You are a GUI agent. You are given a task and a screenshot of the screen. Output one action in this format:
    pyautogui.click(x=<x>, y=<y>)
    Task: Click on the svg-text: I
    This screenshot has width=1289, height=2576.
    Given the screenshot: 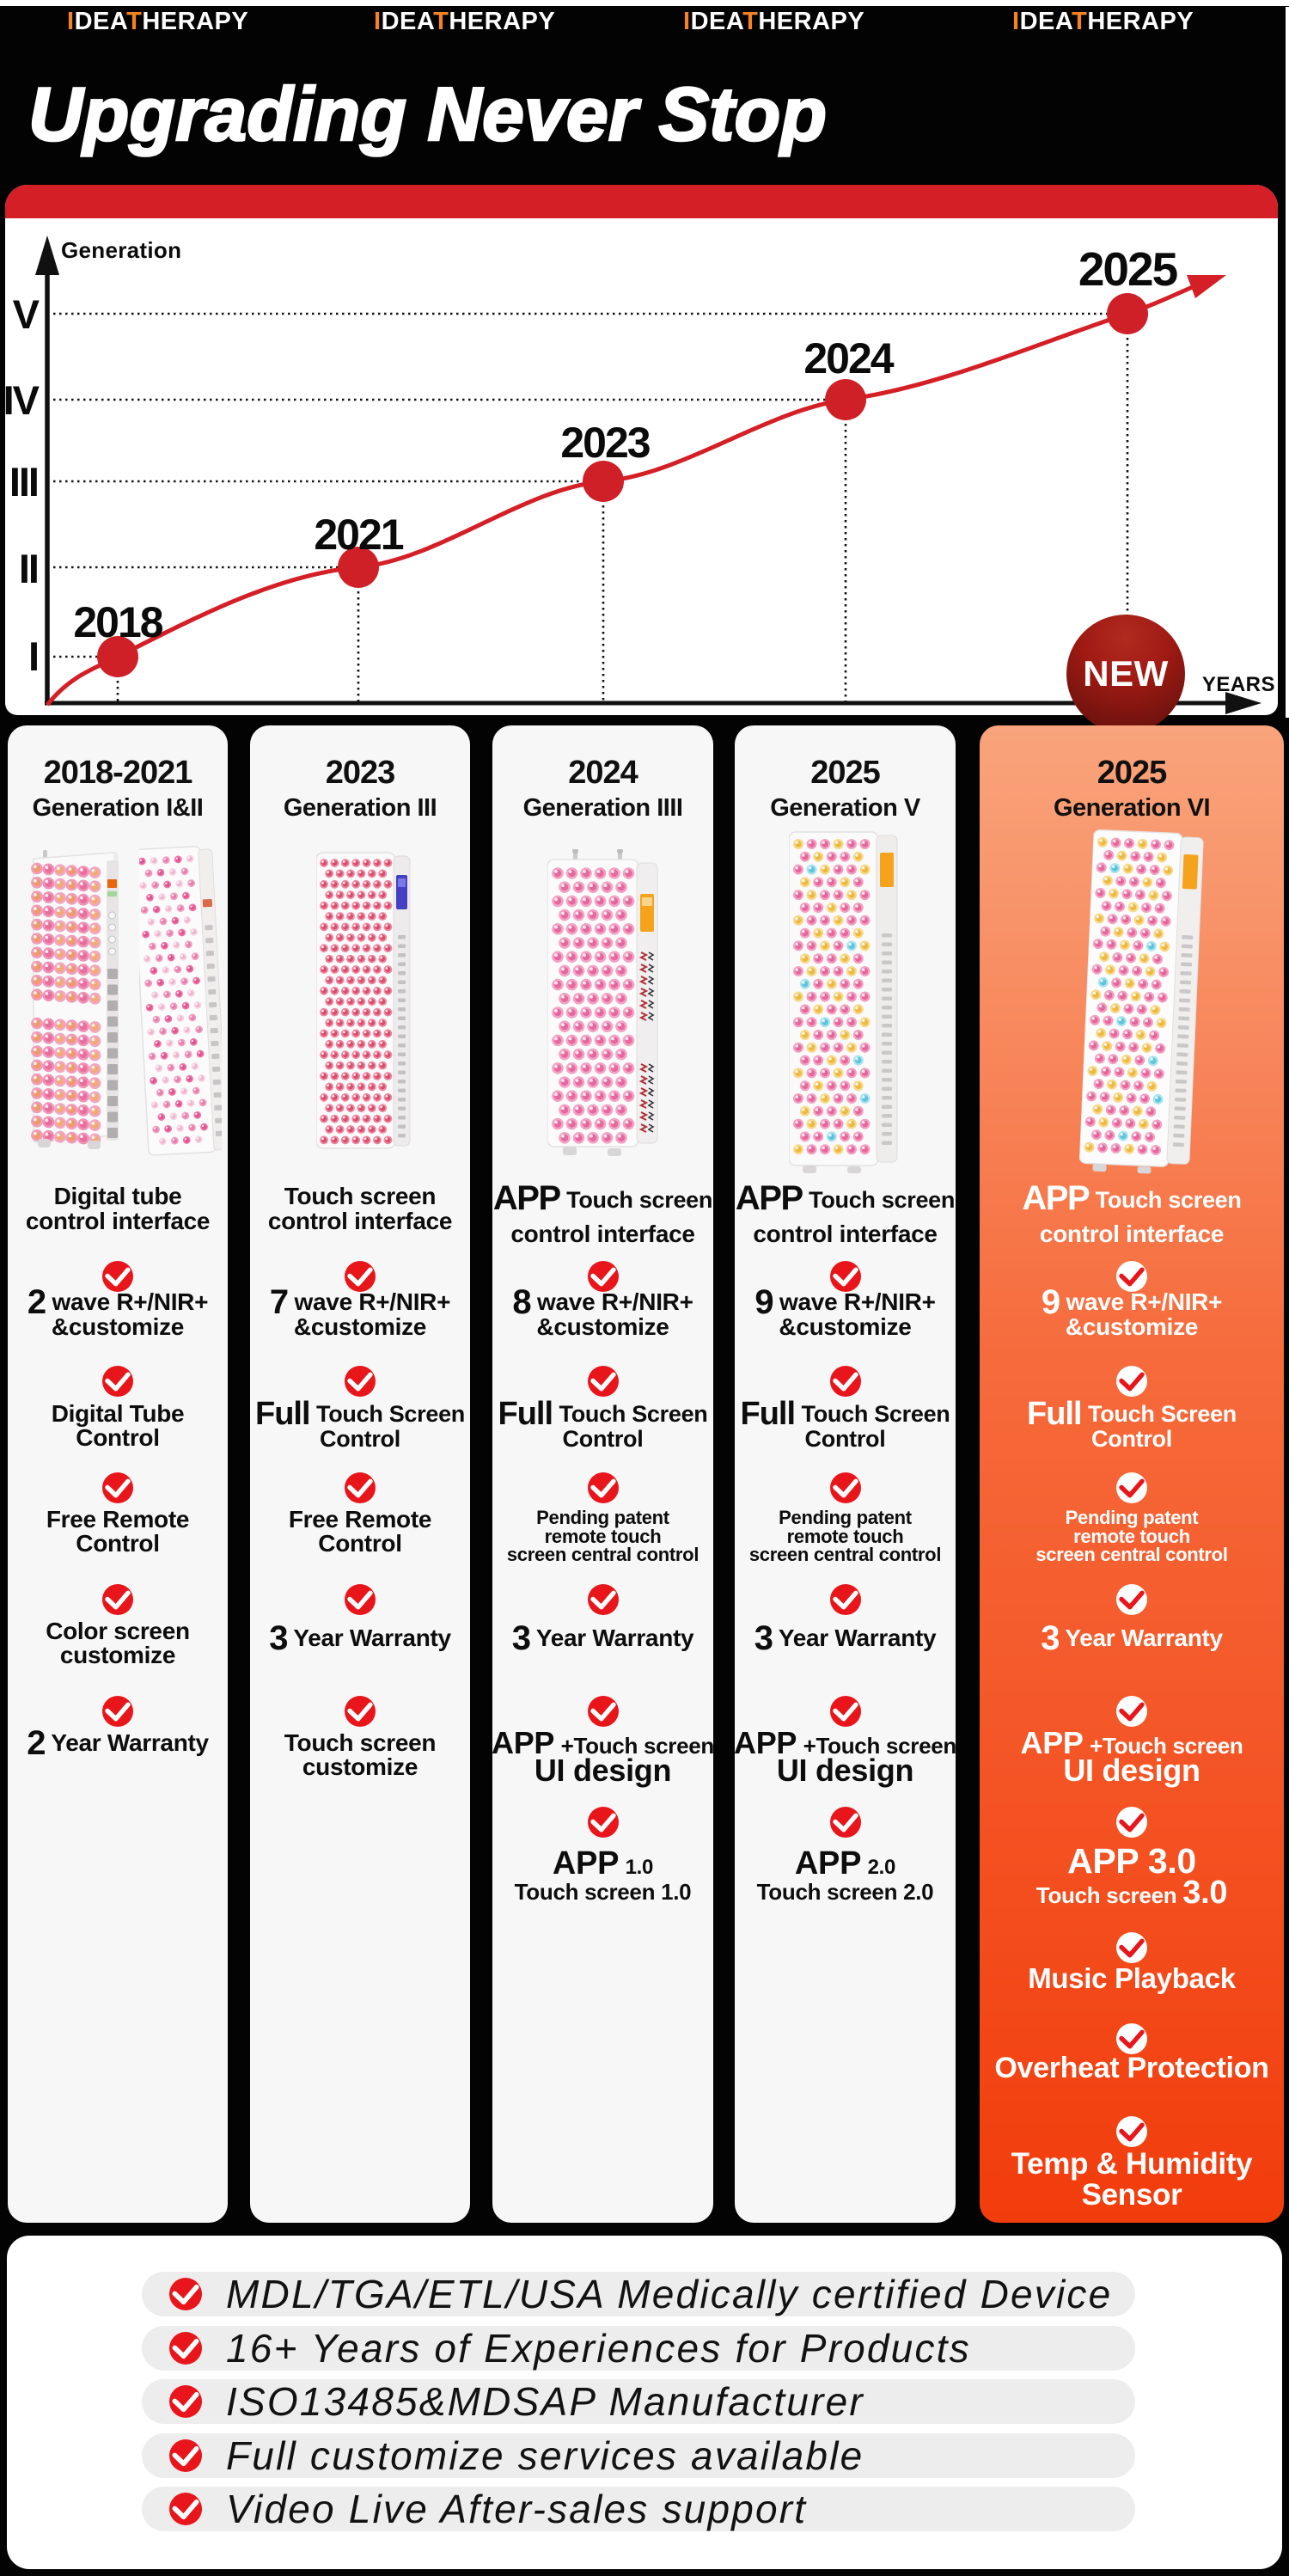 What is the action you would take?
    pyautogui.click(x=33, y=656)
    